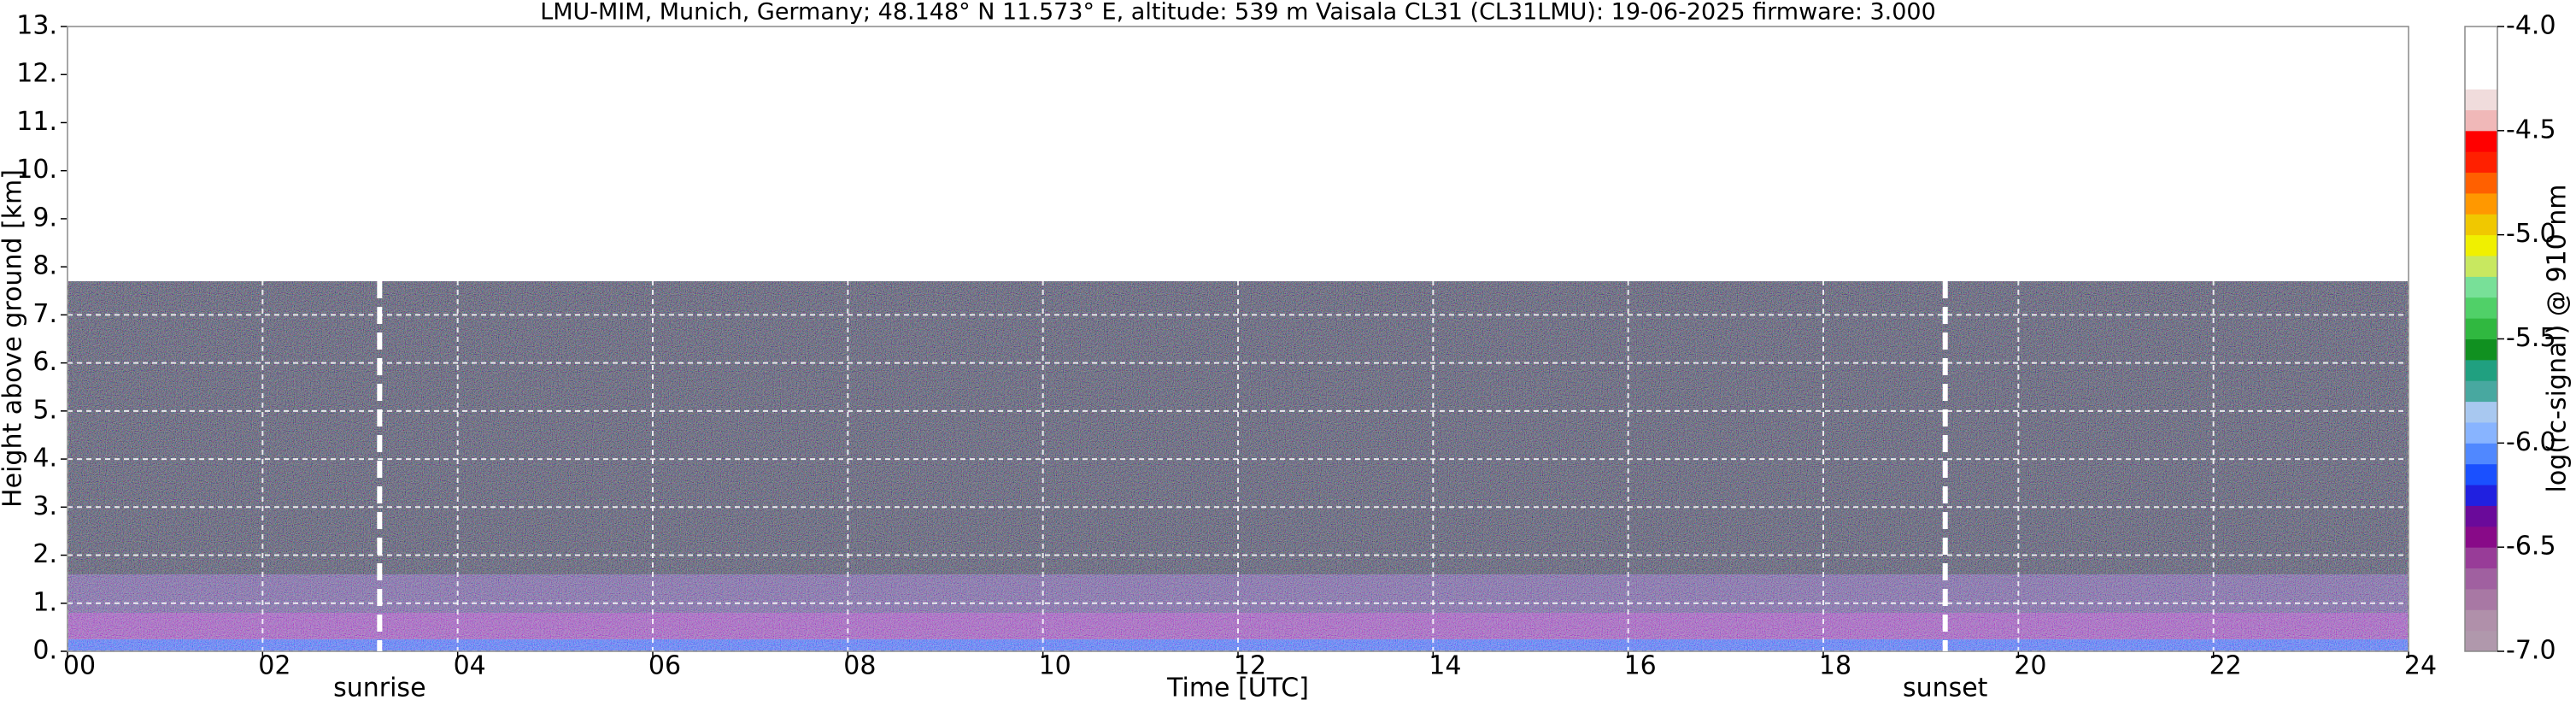 This screenshot has width=2576, height=706. Describe the element at coordinates (2030, 666) in the screenshot. I see `x-tick-label: 20` at that location.